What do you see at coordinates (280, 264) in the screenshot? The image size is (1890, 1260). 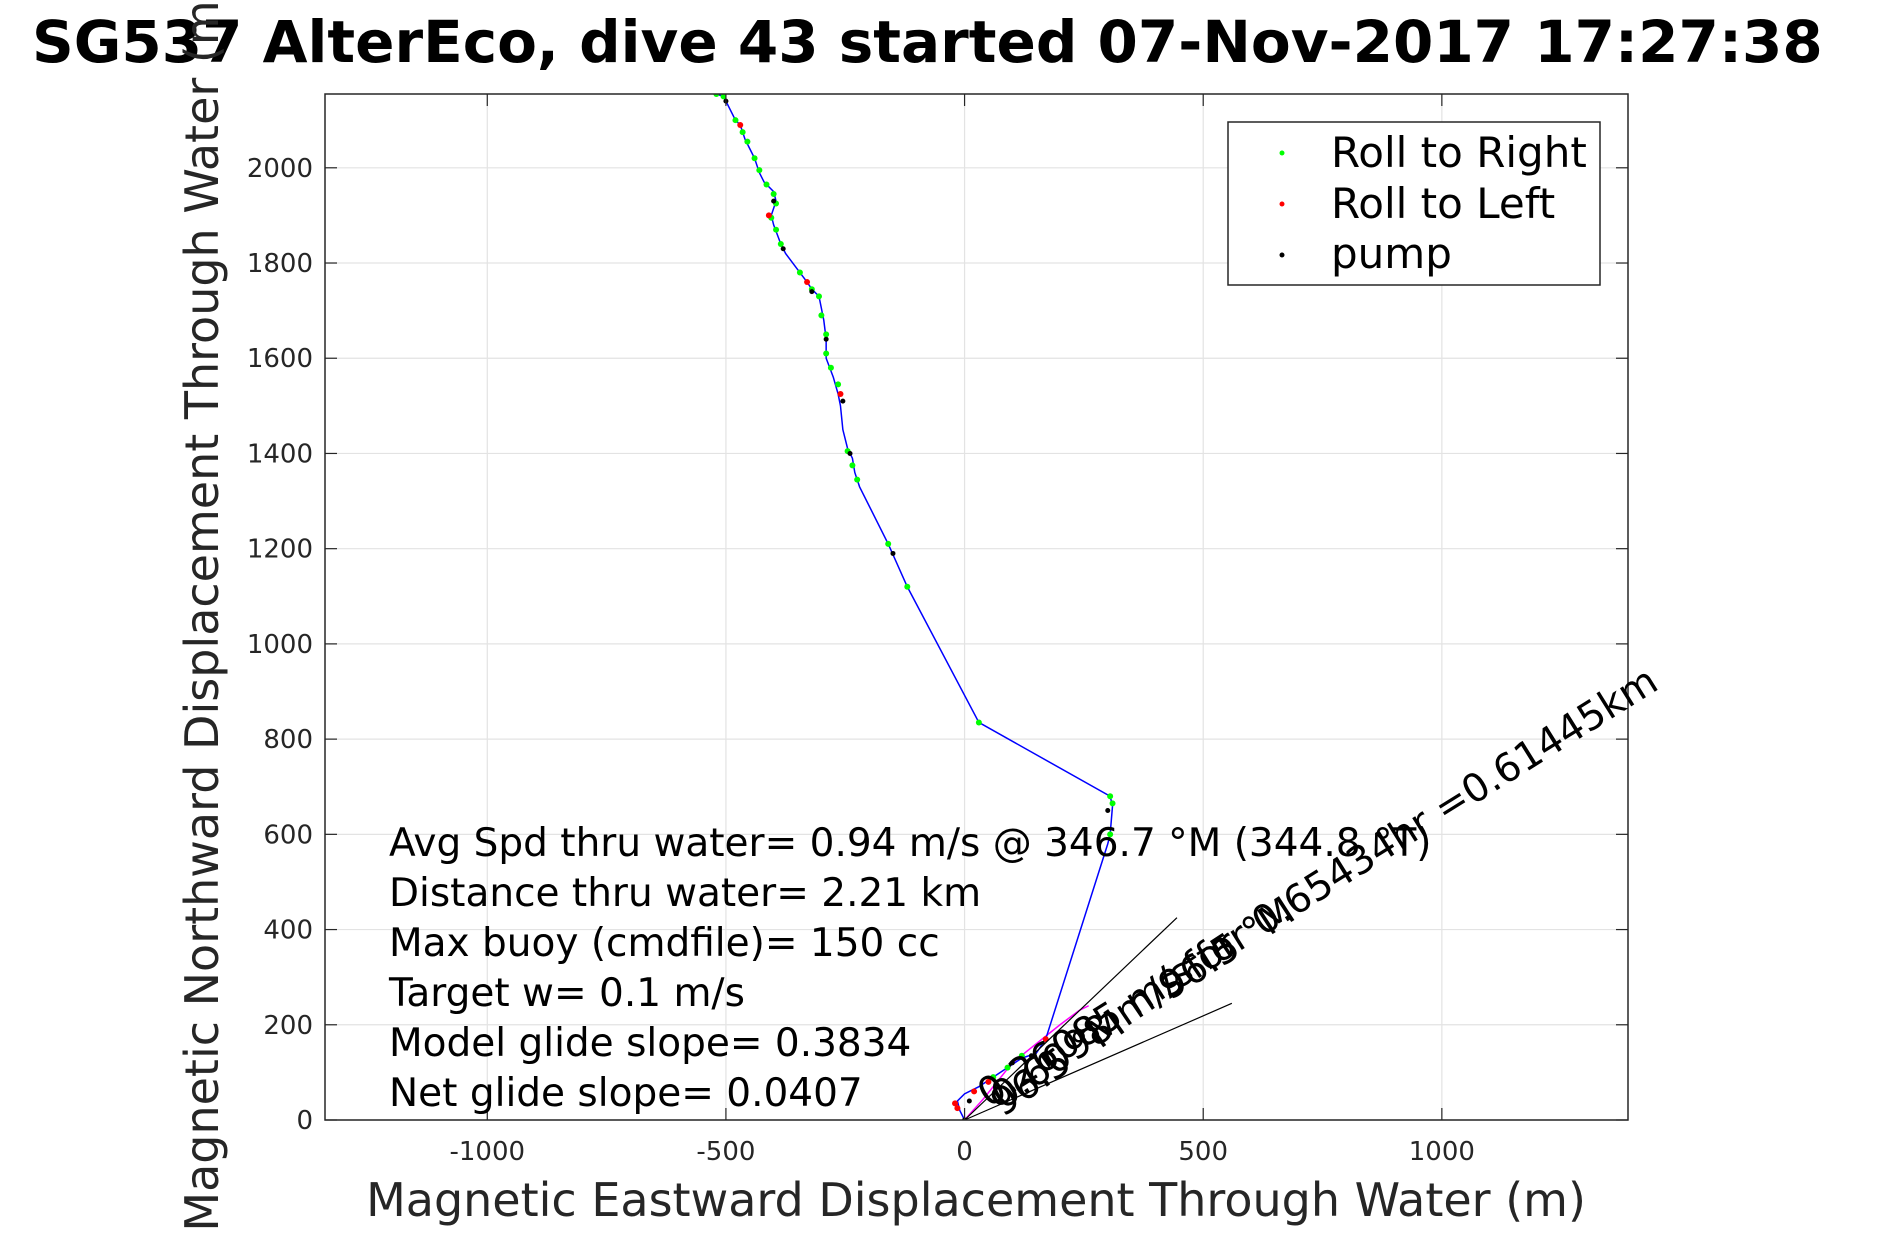 I see `y-tick-label: 1800` at bounding box center [280, 264].